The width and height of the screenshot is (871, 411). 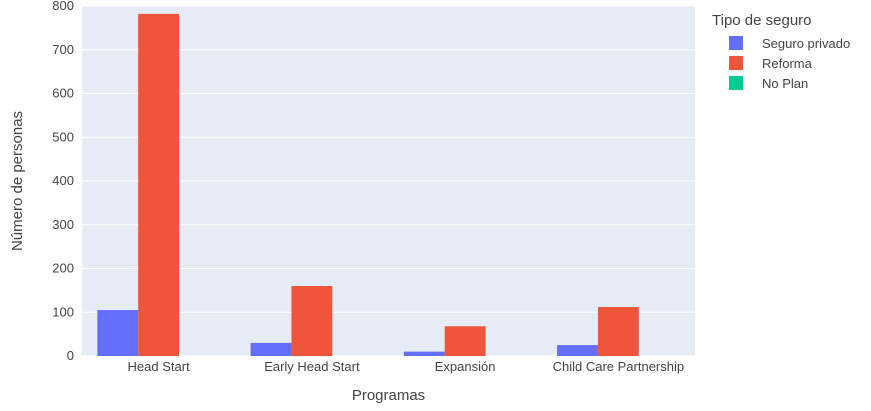 What do you see at coordinates (63, 6) in the screenshot?
I see `y-tick-label: 800` at bounding box center [63, 6].